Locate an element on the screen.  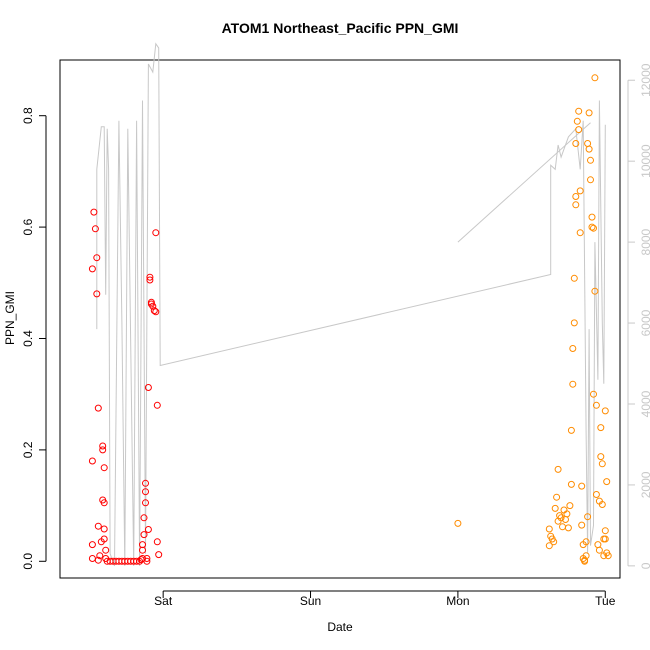
y-axis-label: PPN_GMI is located at coordinates (10, 318).